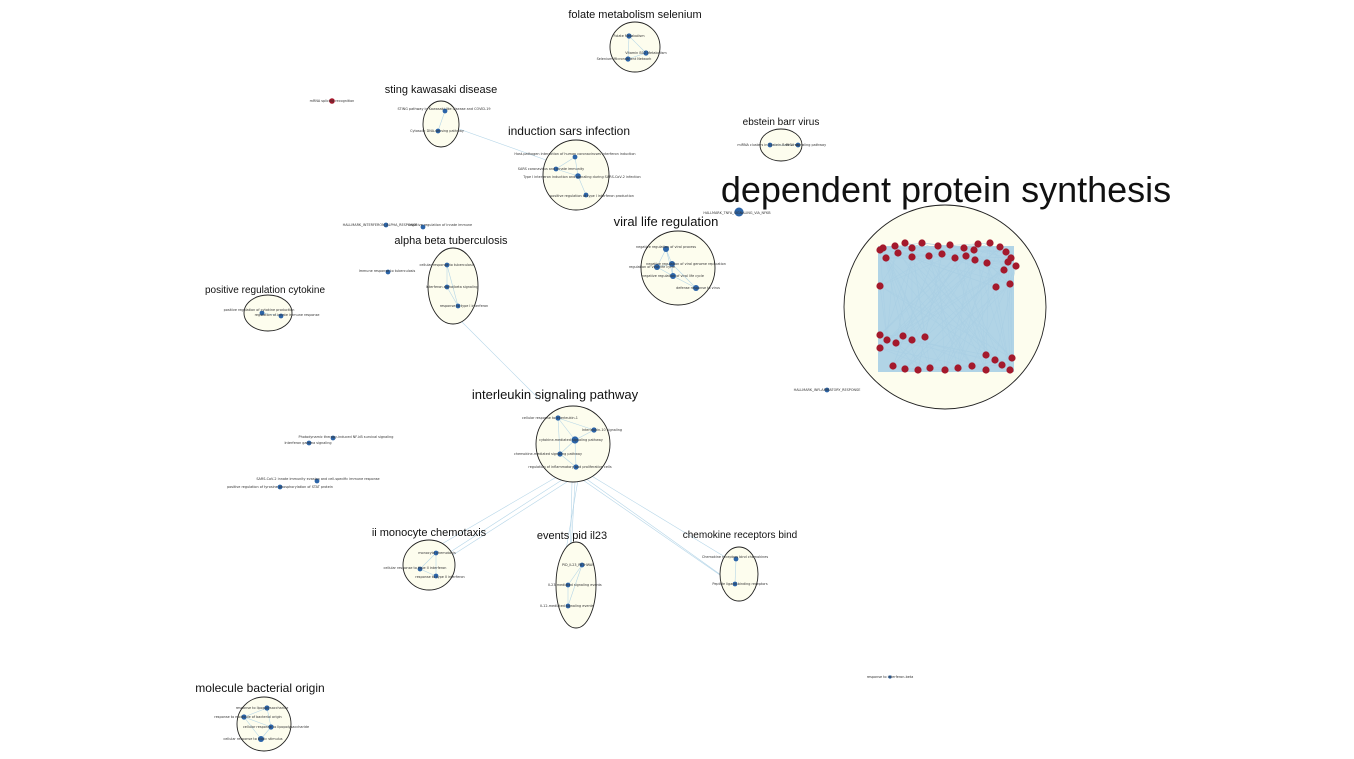 The width and height of the screenshot is (1354, 759). I want to click on node-label: response to interferon-beta, so click(890, 677).